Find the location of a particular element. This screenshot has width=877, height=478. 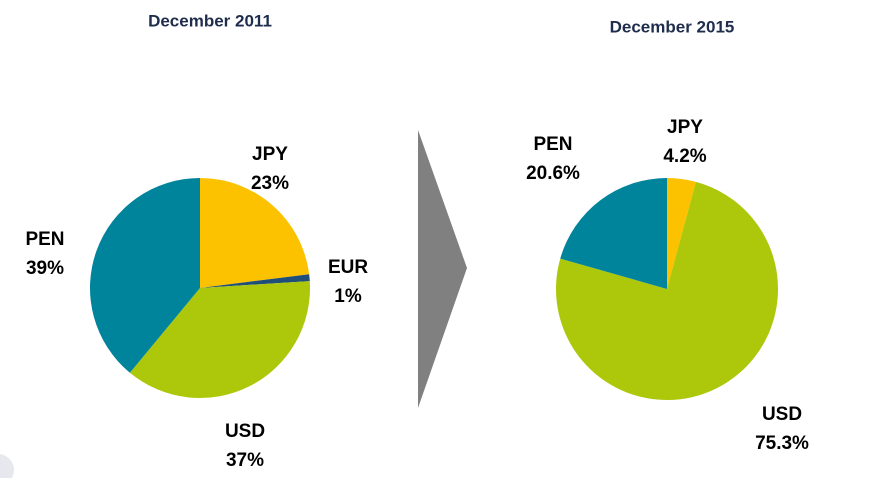

slice-value-label: 39% is located at coordinates (45, 268).